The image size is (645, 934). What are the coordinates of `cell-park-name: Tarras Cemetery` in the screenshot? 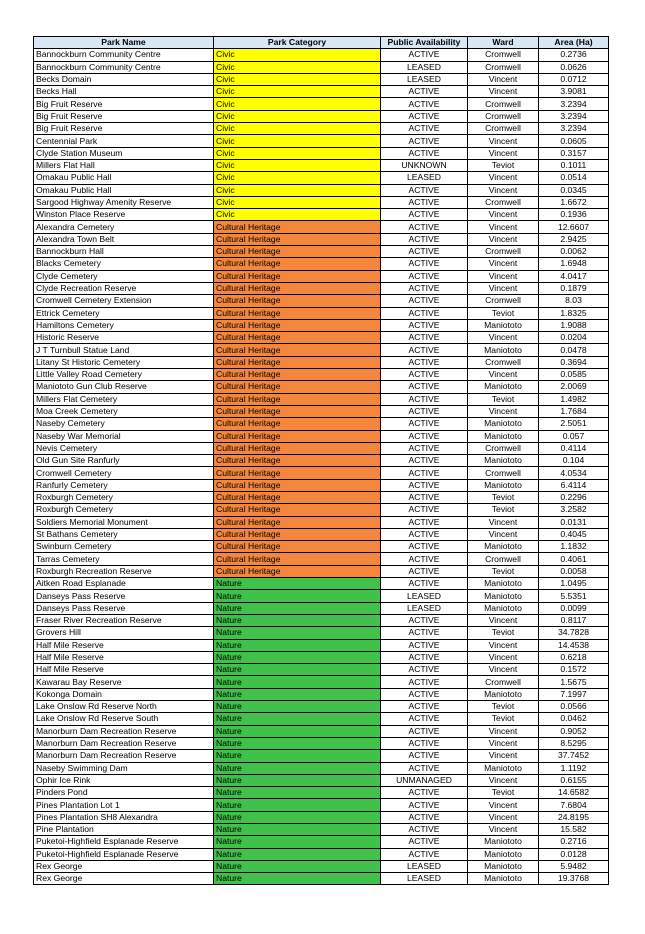 It's located at (123, 559).